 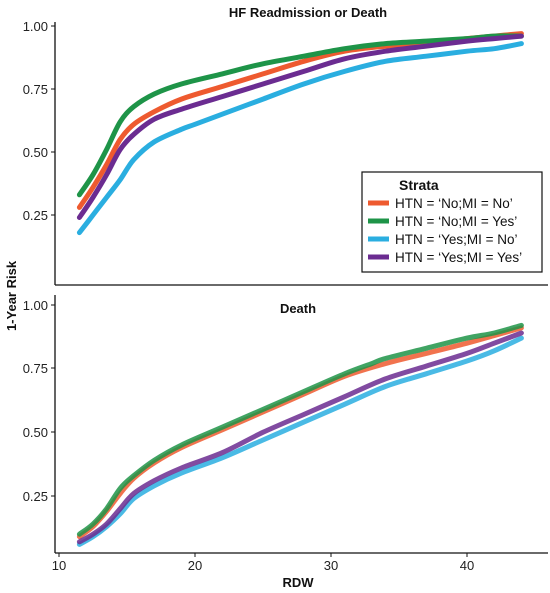 I want to click on x-tick-label: 20, so click(x=195, y=565).